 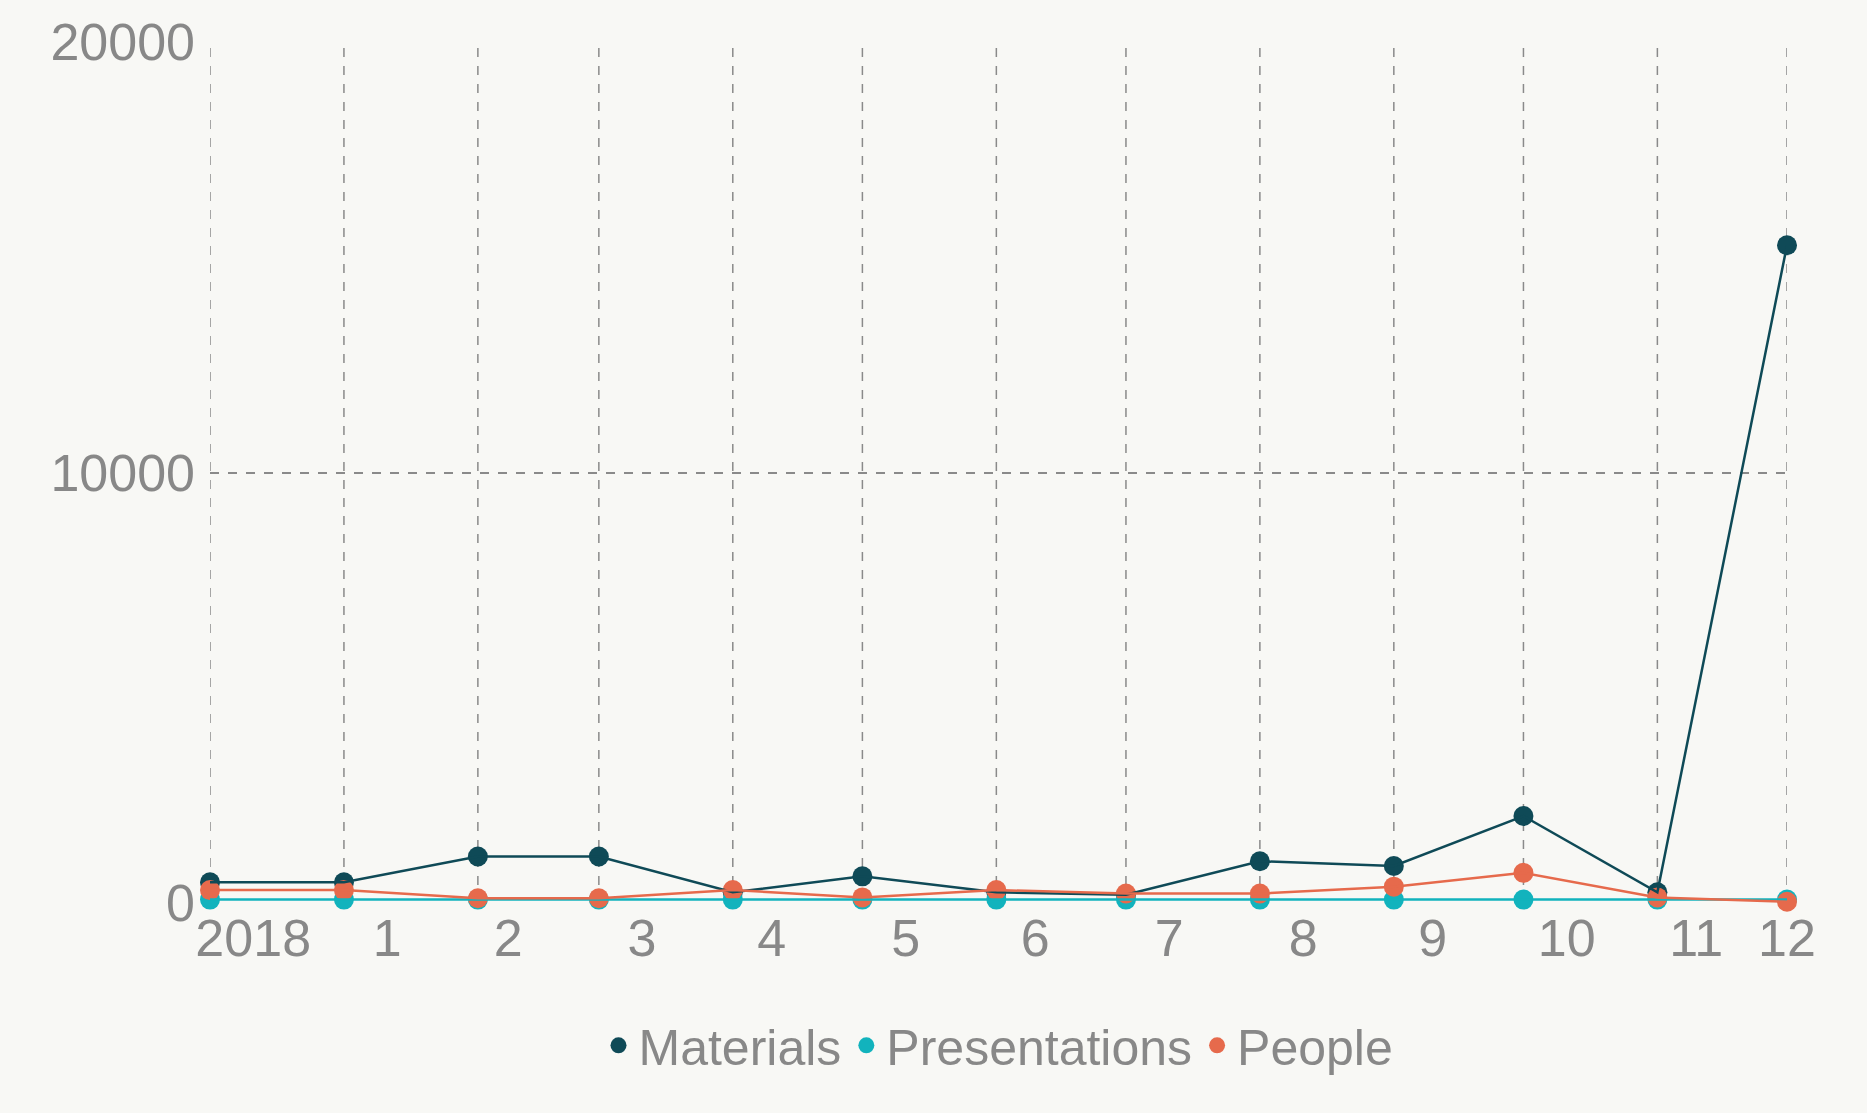 What do you see at coordinates (1303, 938) in the screenshot?
I see `x-tick-label: 8` at bounding box center [1303, 938].